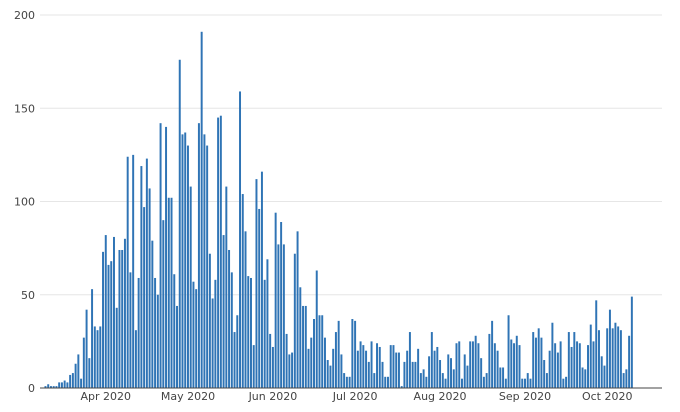 The image size is (680, 412). Describe the element at coordinates (24, 108) in the screenshot. I see `y-tick-label: 150` at that location.